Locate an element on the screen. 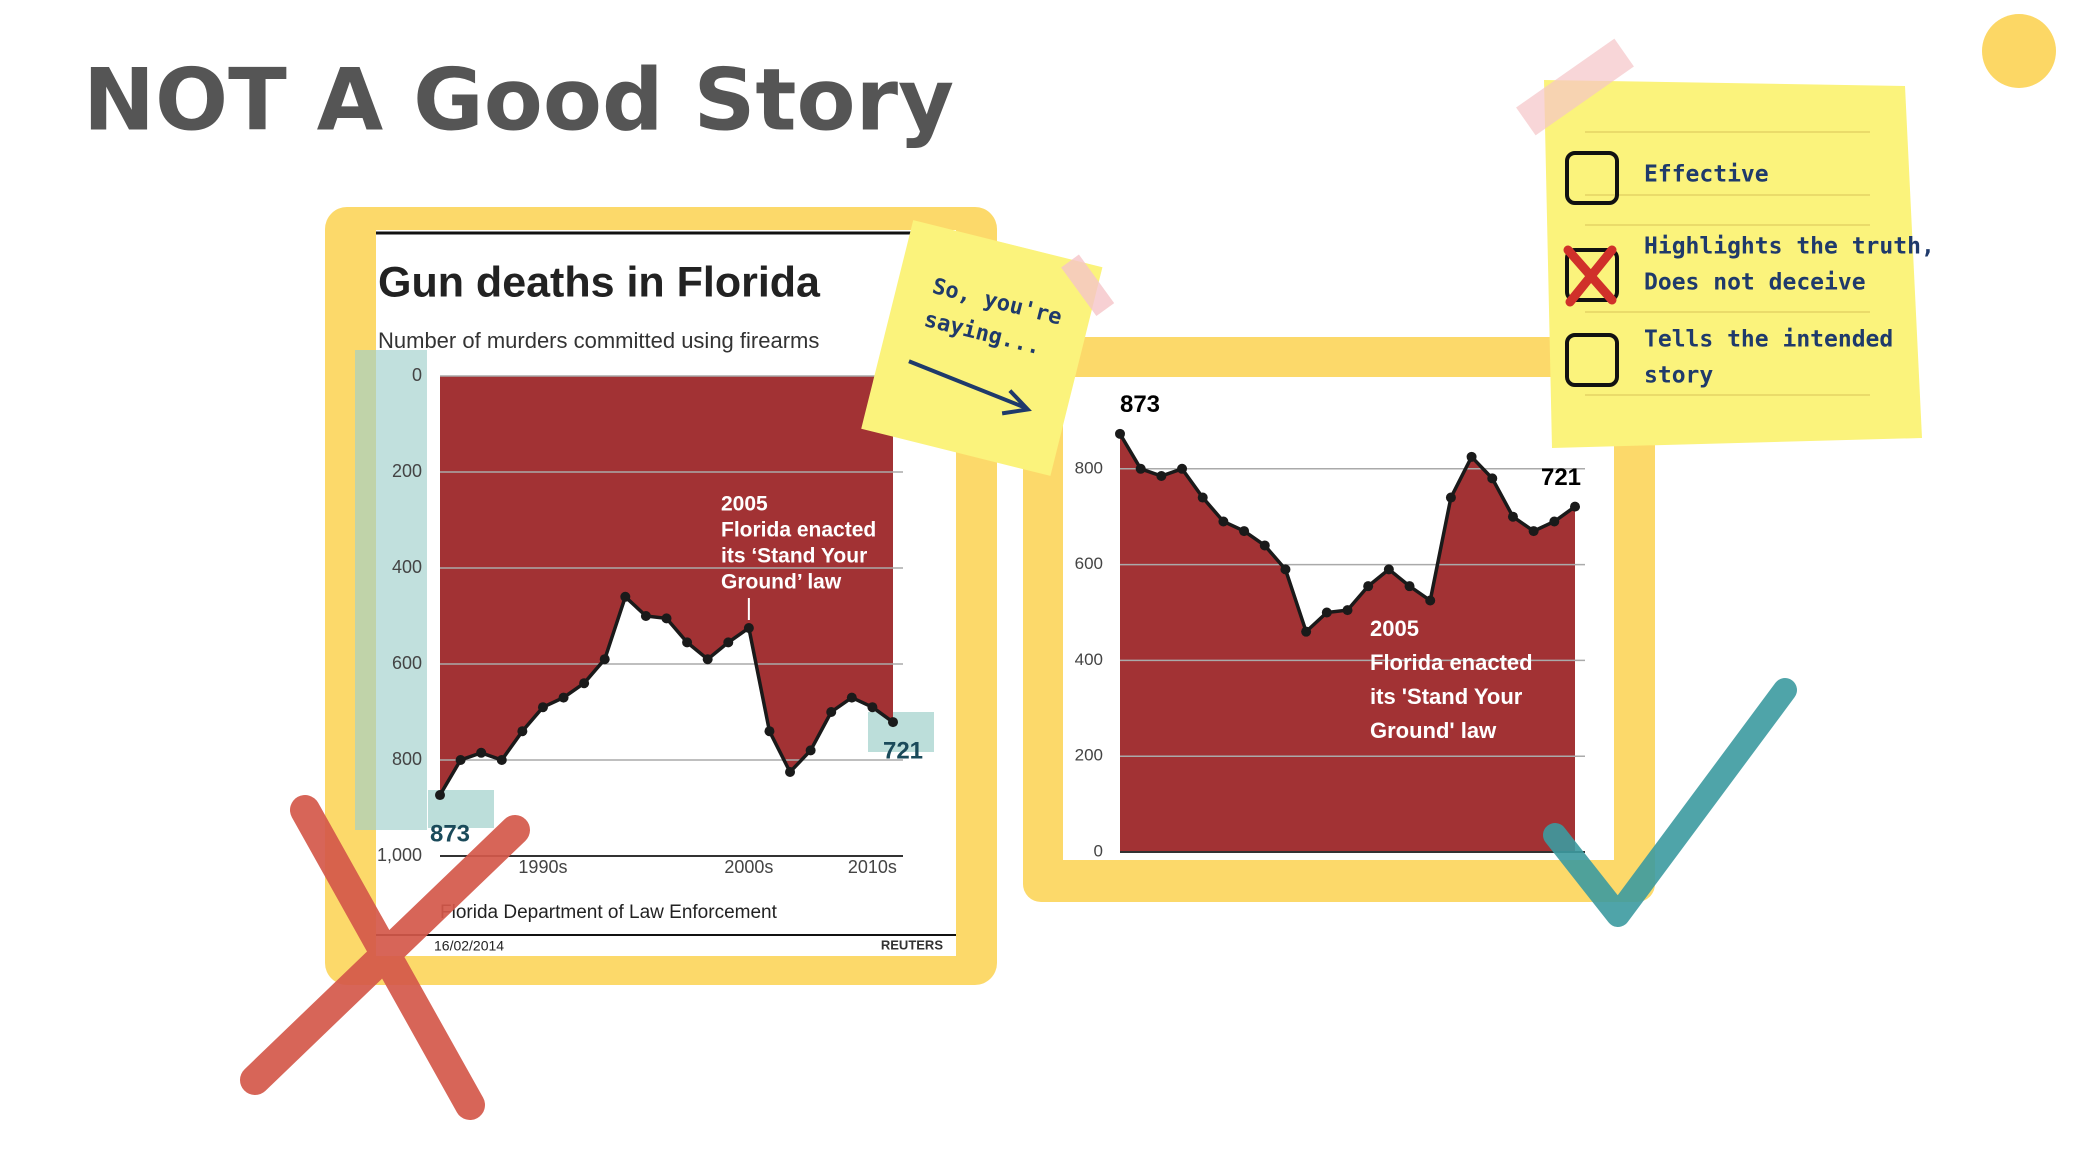 Image resolution: width=2086 pixels, height=1164 pixels. x-tick-label: 1990s is located at coordinates (542, 867).